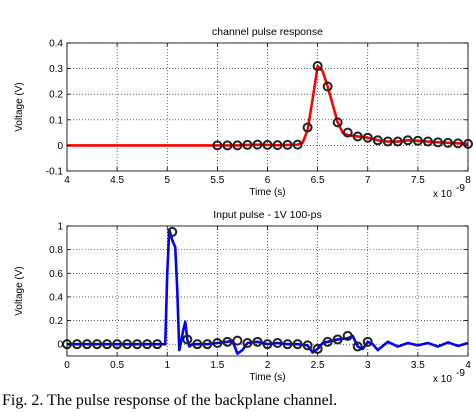  Describe the element at coordinates (56, 120) in the screenshot. I see `y-tick-label: 0.1` at that location.